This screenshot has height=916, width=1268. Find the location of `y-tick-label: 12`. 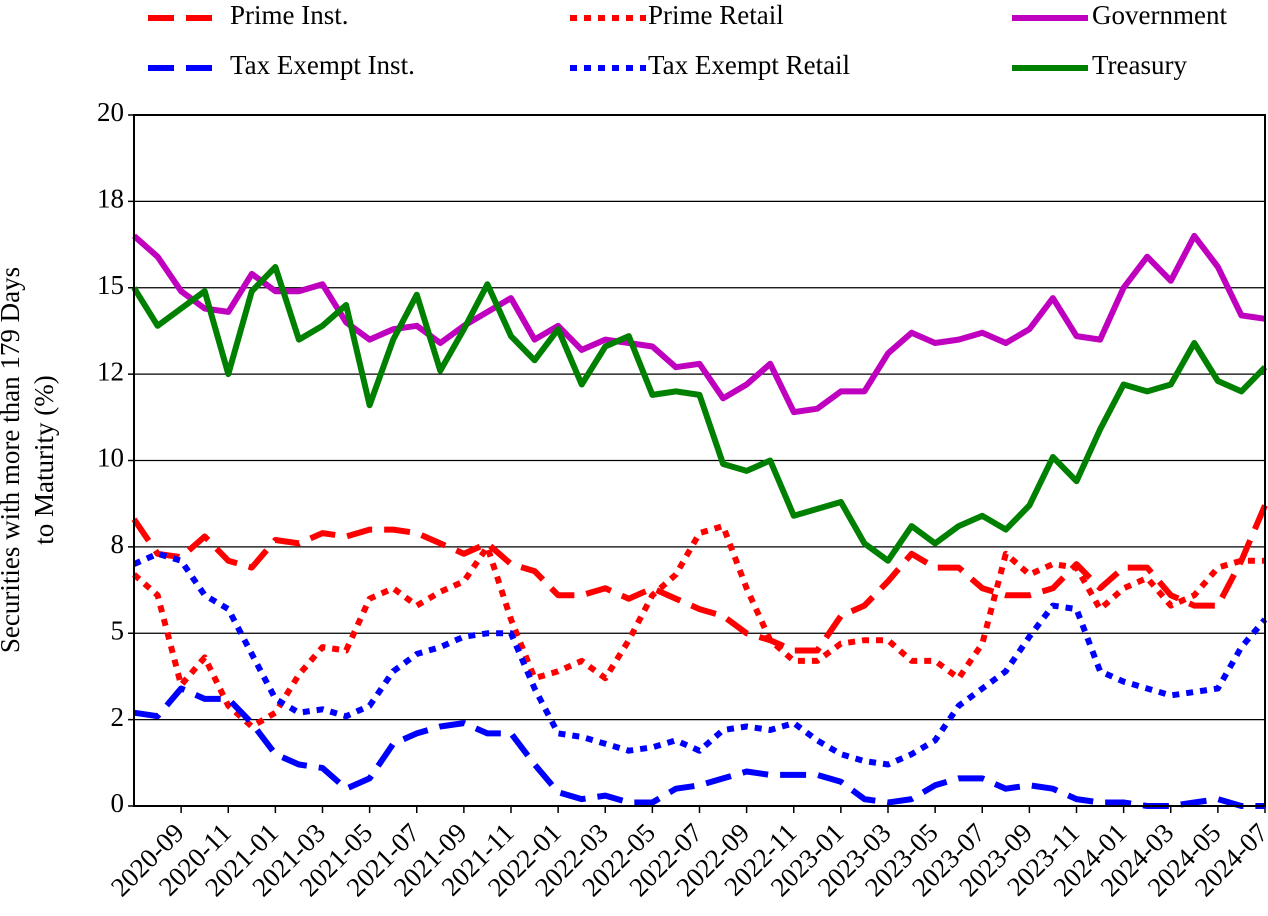

y-tick-label: 12 is located at coordinates (110, 371).